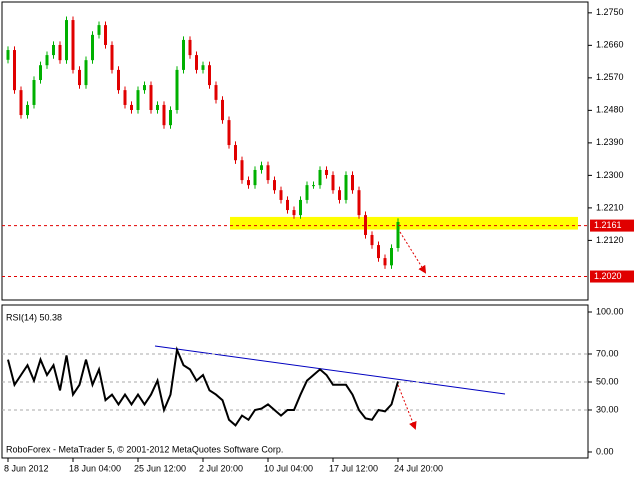  I want to click on x-tick-label: 17 Jul 12:00, so click(353, 468).